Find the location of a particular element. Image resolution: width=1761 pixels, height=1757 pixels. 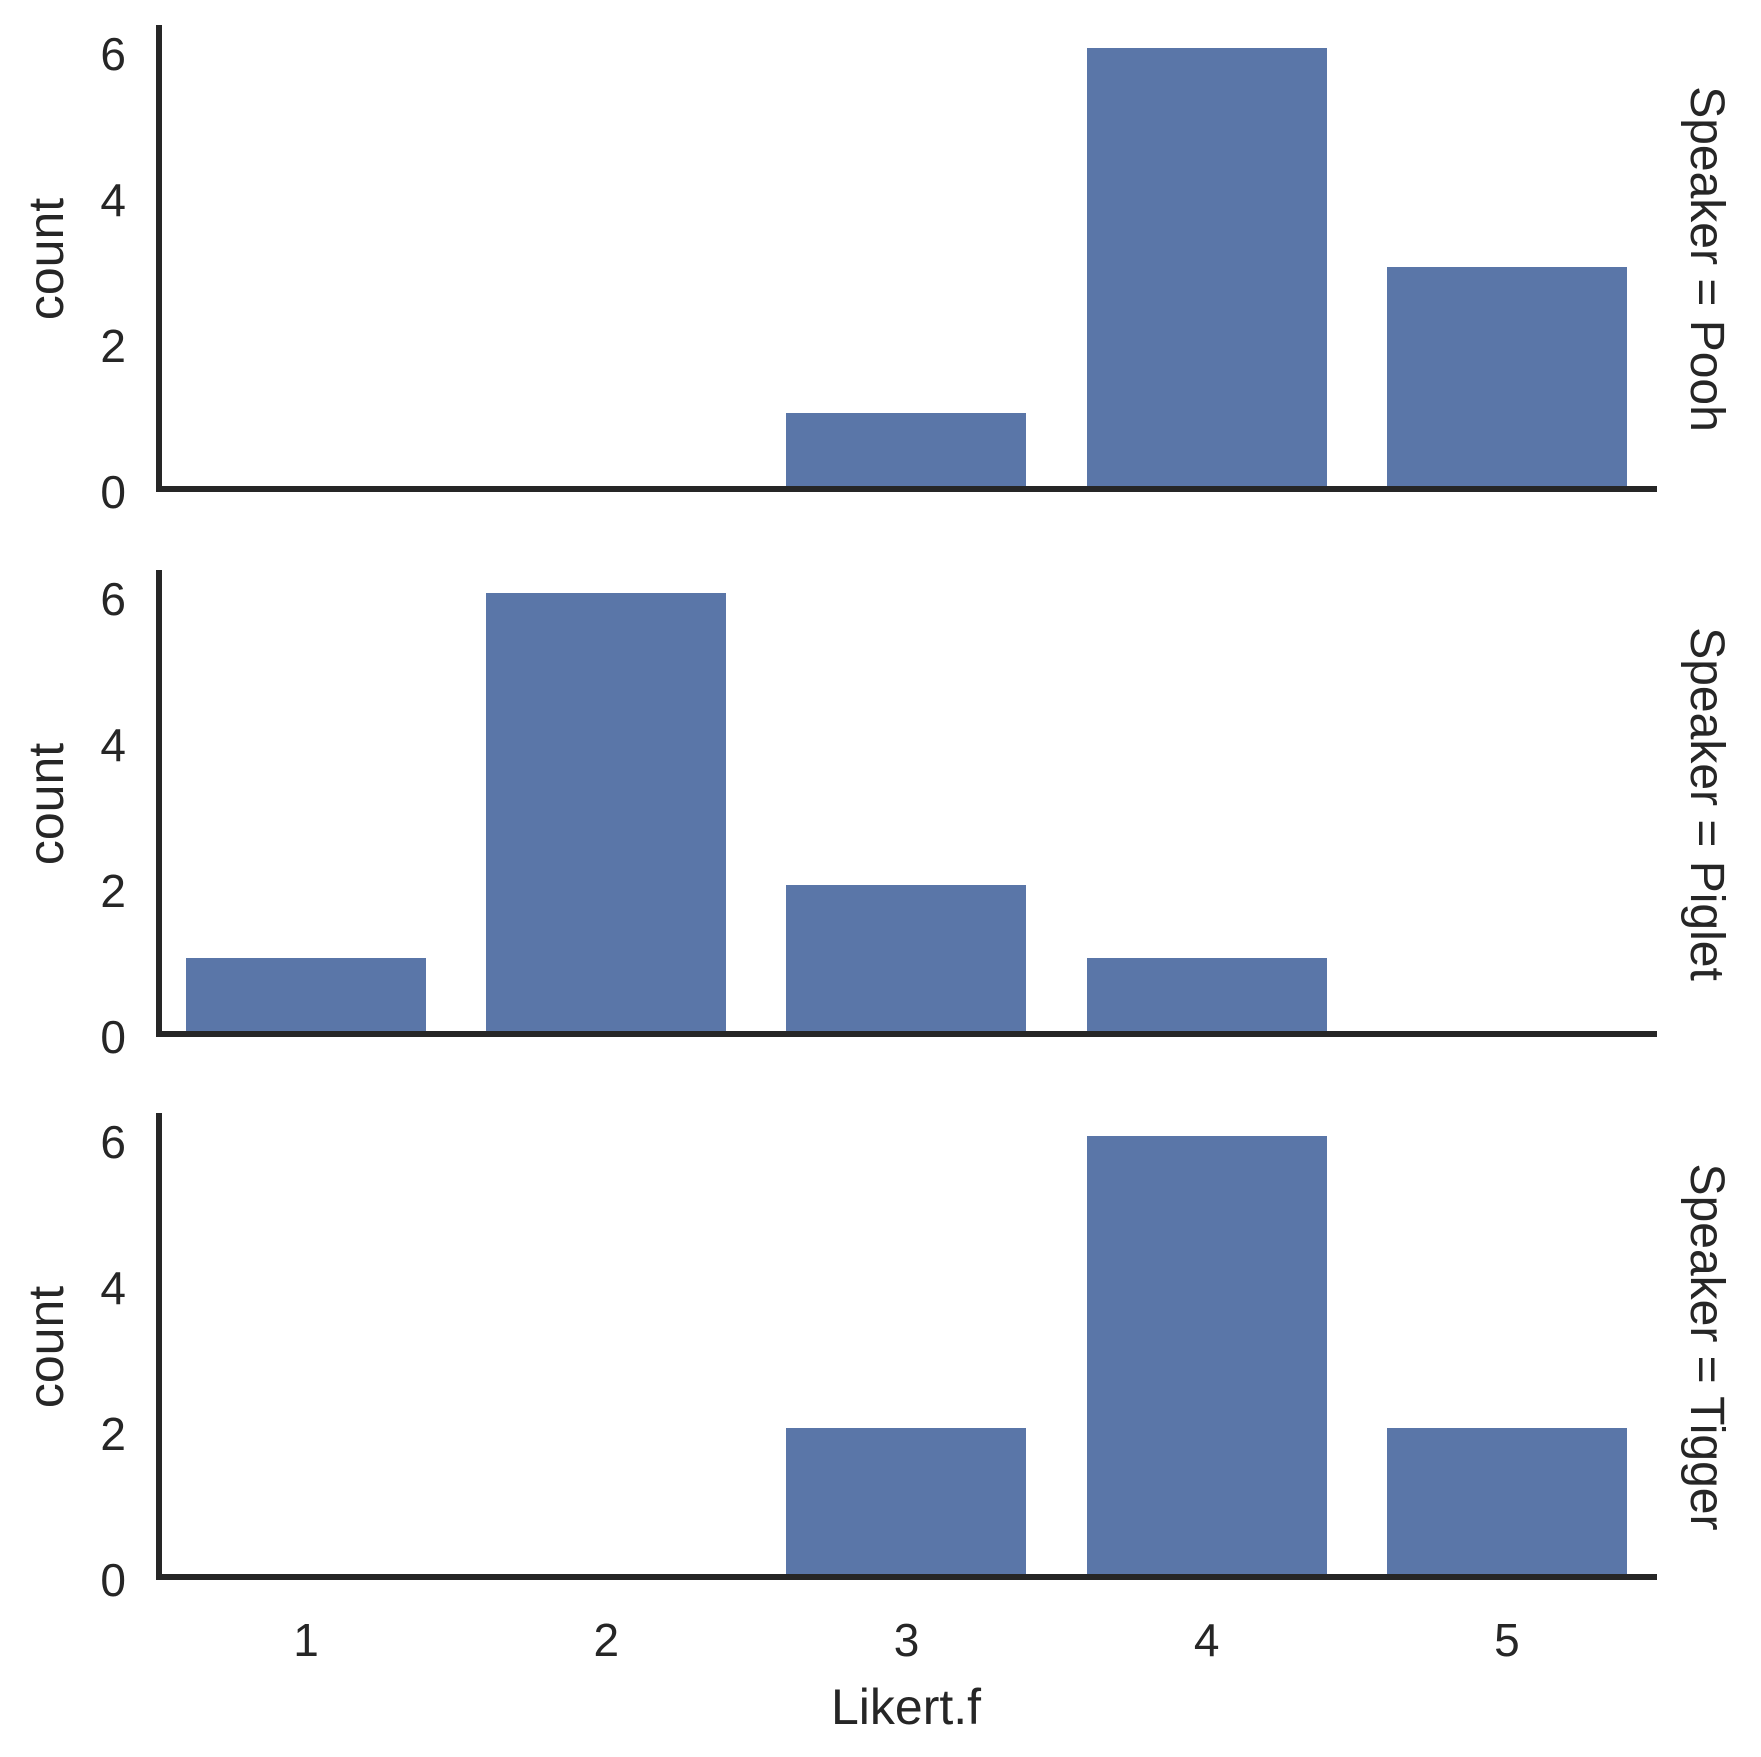

bar-likert-2-piglet is located at coordinates (606, 812).